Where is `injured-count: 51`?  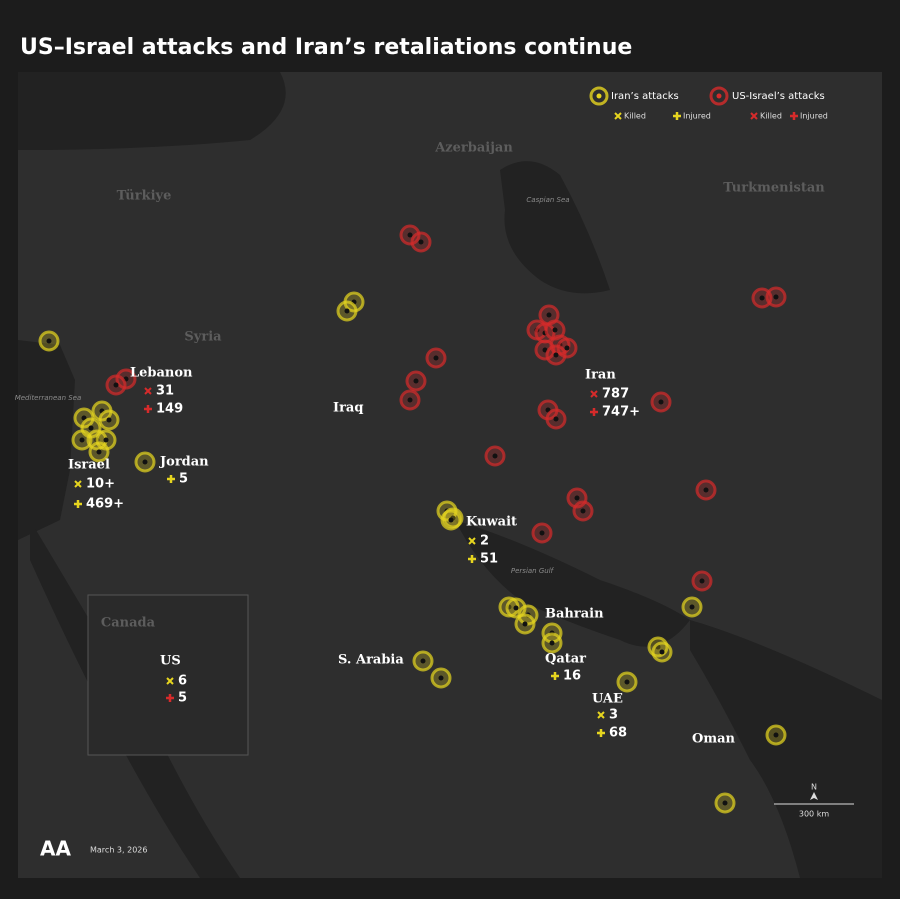 injured-count: 51 is located at coordinates (489, 559).